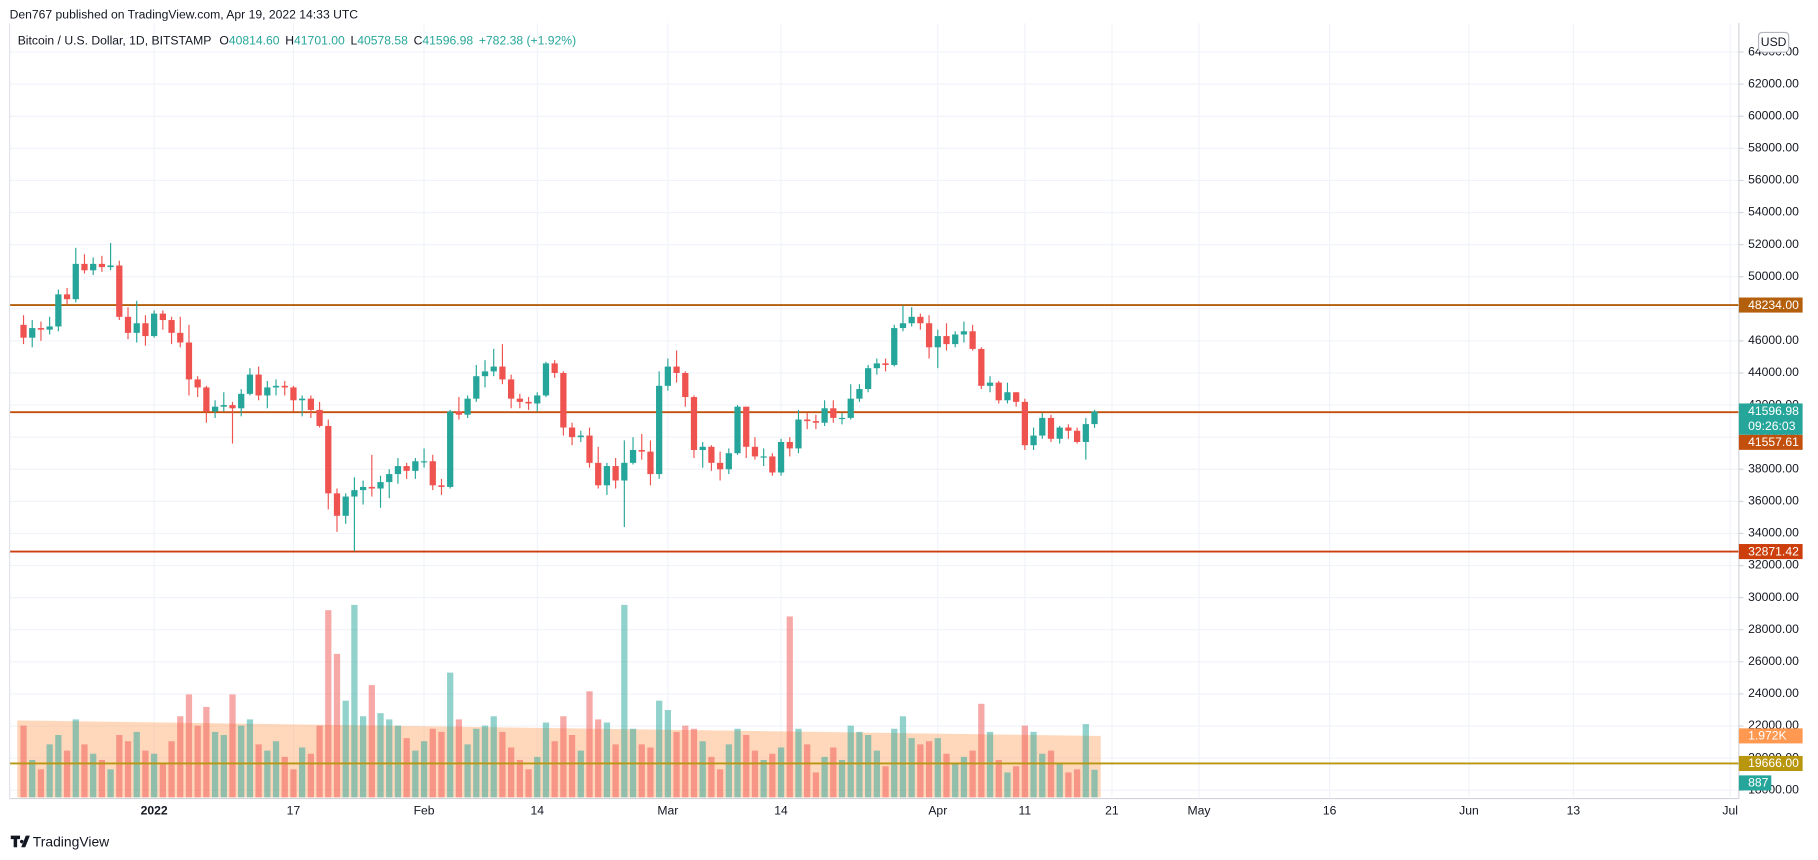  I want to click on legend-symbol: Bitcoin / U.S. Dollar, 1D, BITSTAMP, so click(115, 41).